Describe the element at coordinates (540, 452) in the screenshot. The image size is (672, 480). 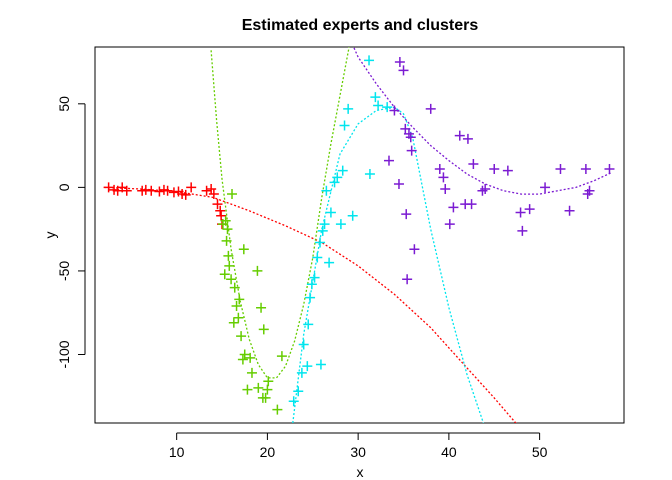
I see `x-tick-label: 50` at that location.